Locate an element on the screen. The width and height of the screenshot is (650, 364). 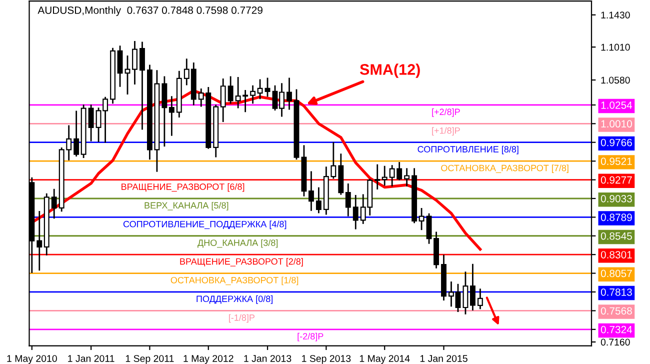
y-tick-label: 1.0254 is located at coordinates (616, 105).